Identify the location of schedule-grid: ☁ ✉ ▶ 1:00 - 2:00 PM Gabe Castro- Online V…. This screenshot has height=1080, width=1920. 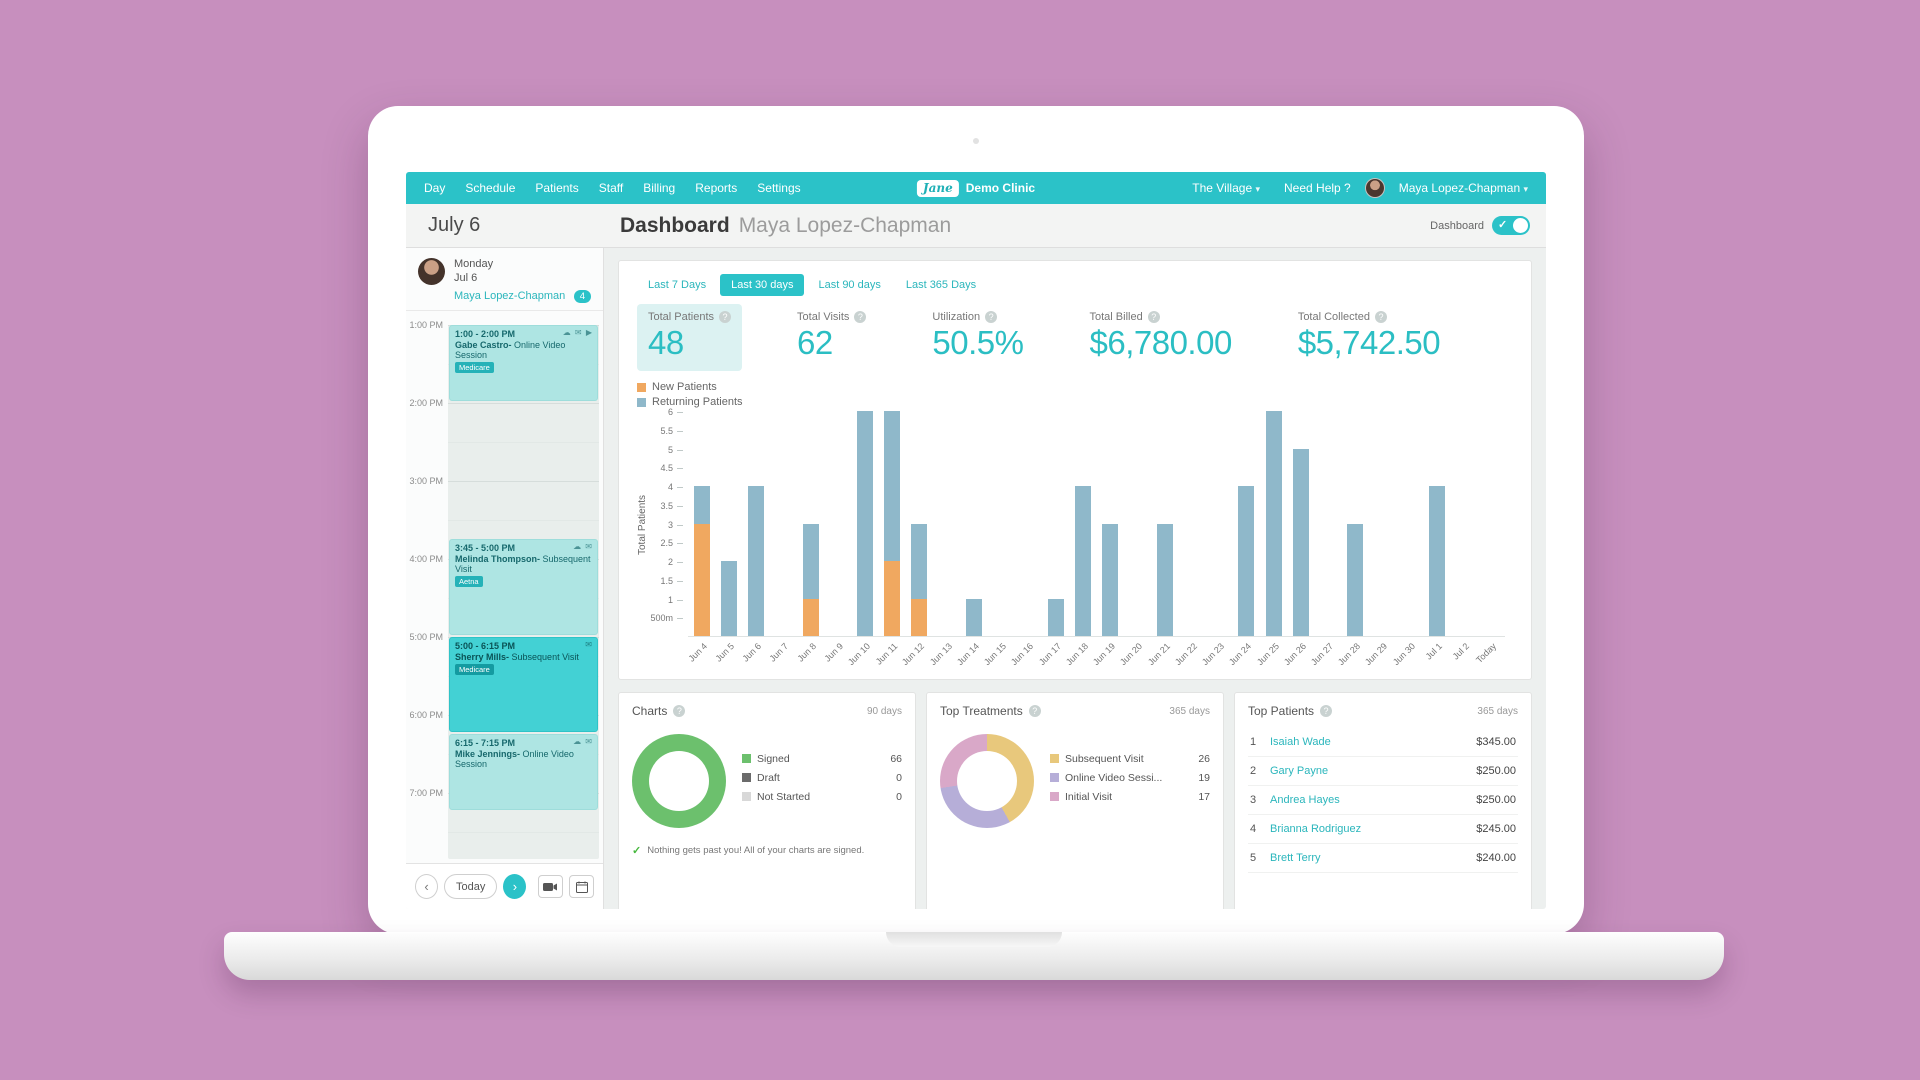
(523, 591).